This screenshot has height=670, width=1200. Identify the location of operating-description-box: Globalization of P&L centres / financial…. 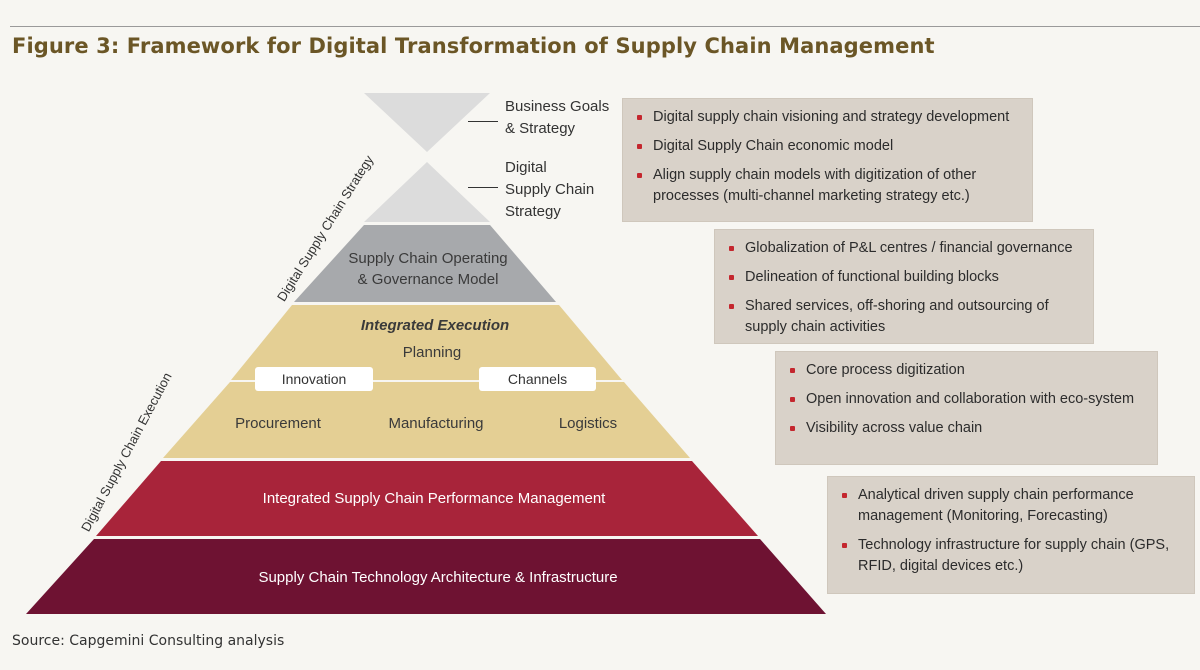
(904, 286).